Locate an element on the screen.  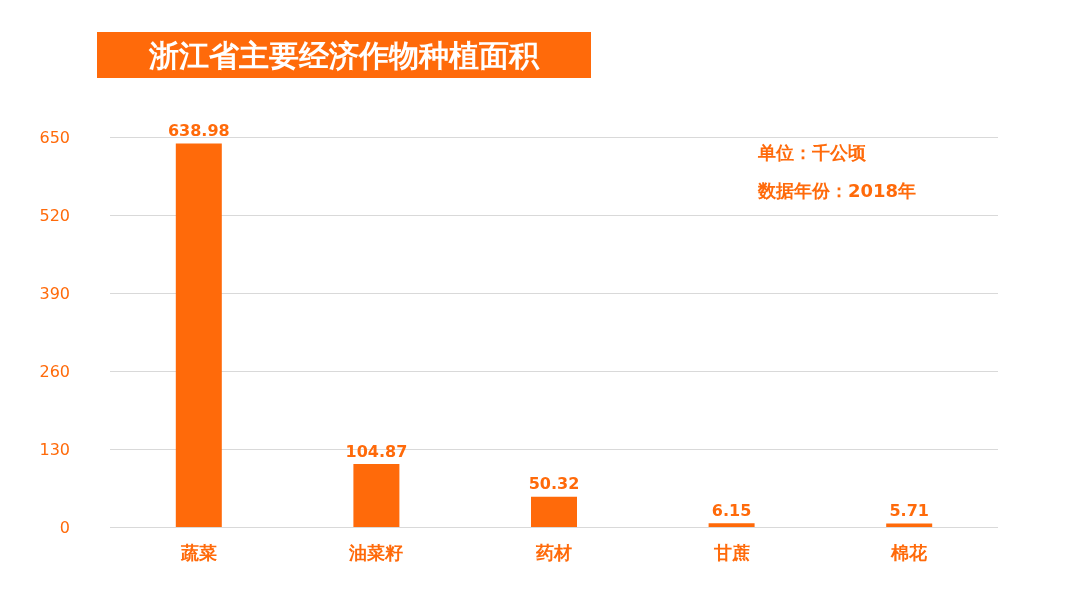
annotation: 数据年份：2018年 is located at coordinates (837, 190).